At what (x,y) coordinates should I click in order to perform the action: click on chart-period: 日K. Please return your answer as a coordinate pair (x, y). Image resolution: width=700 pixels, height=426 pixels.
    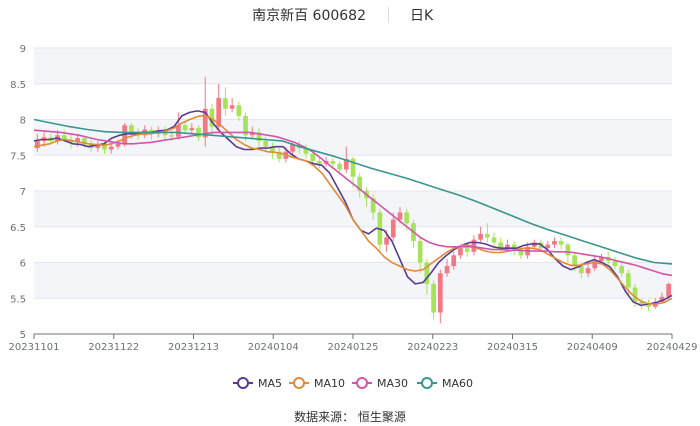
    Looking at the image, I should click on (422, 16).